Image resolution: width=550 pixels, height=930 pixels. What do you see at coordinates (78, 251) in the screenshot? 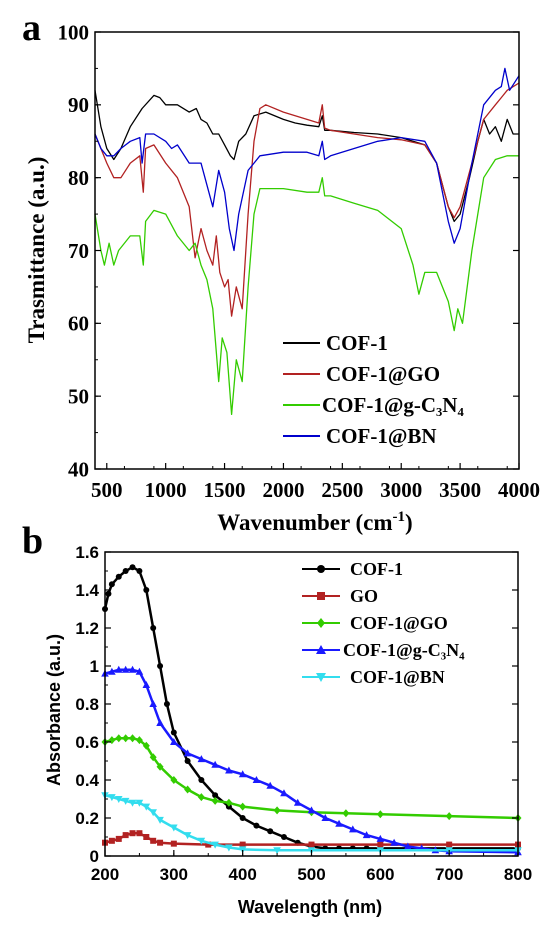
I see `panel-a-y-tick-label-3: 70` at bounding box center [78, 251].